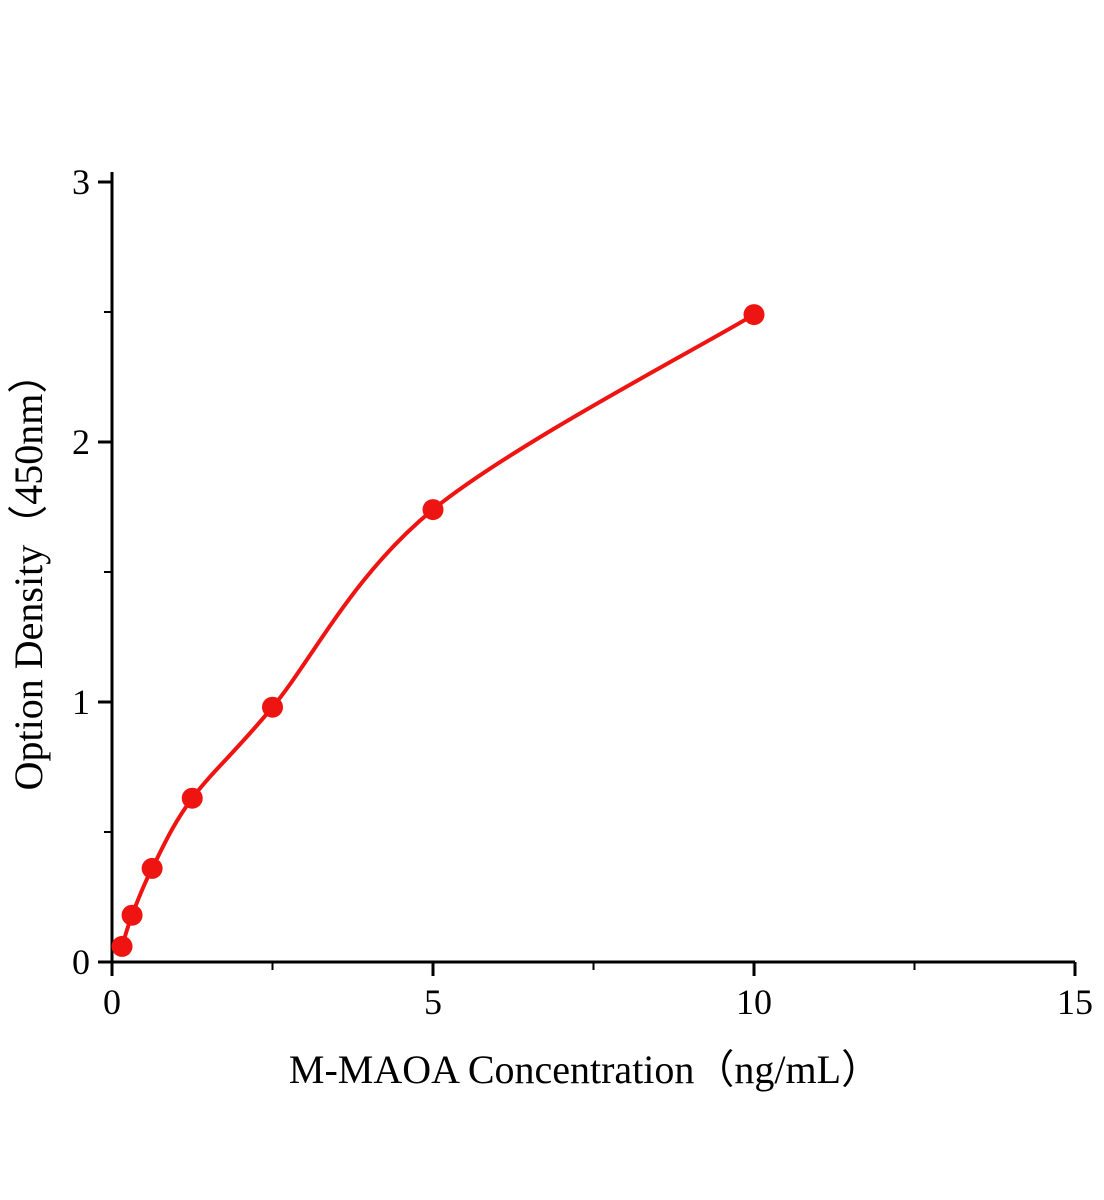  Describe the element at coordinates (1075, 1002) in the screenshot. I see `x-tick-label: 15` at that location.